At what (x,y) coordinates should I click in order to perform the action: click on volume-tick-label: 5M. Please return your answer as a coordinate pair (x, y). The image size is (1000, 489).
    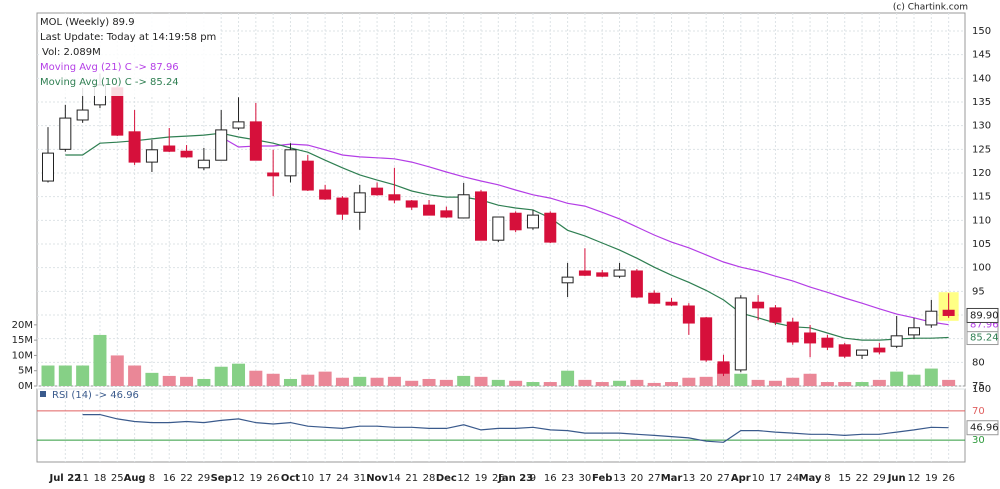
    Looking at the image, I should click on (25, 371).